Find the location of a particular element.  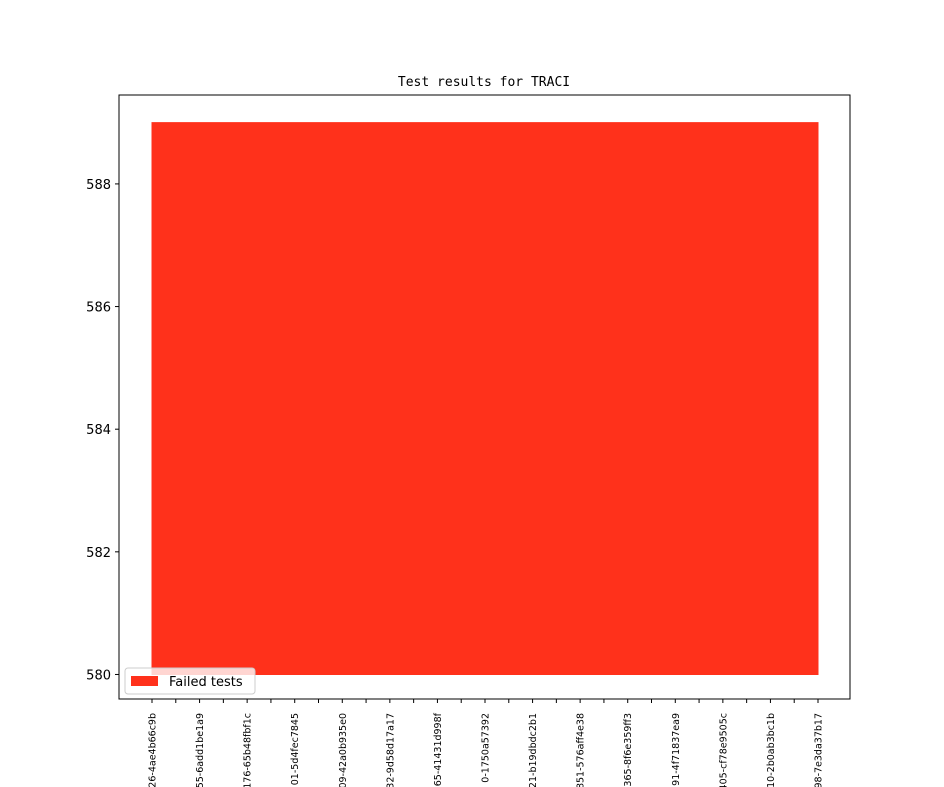

x-tick-label: 21-b19dbdc2b1 is located at coordinates (533, 750).